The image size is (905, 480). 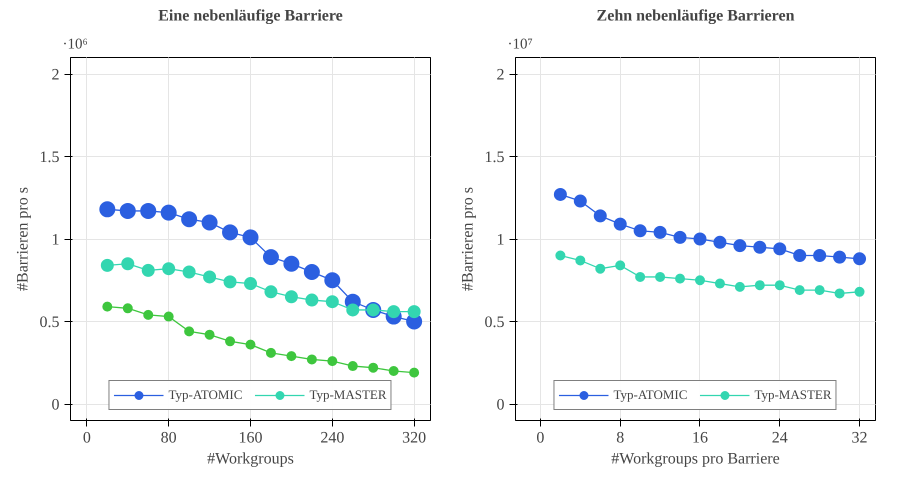 What do you see at coordinates (695, 16) in the screenshot?
I see `chart-title: Zehn nebenläufige Barrieren` at bounding box center [695, 16].